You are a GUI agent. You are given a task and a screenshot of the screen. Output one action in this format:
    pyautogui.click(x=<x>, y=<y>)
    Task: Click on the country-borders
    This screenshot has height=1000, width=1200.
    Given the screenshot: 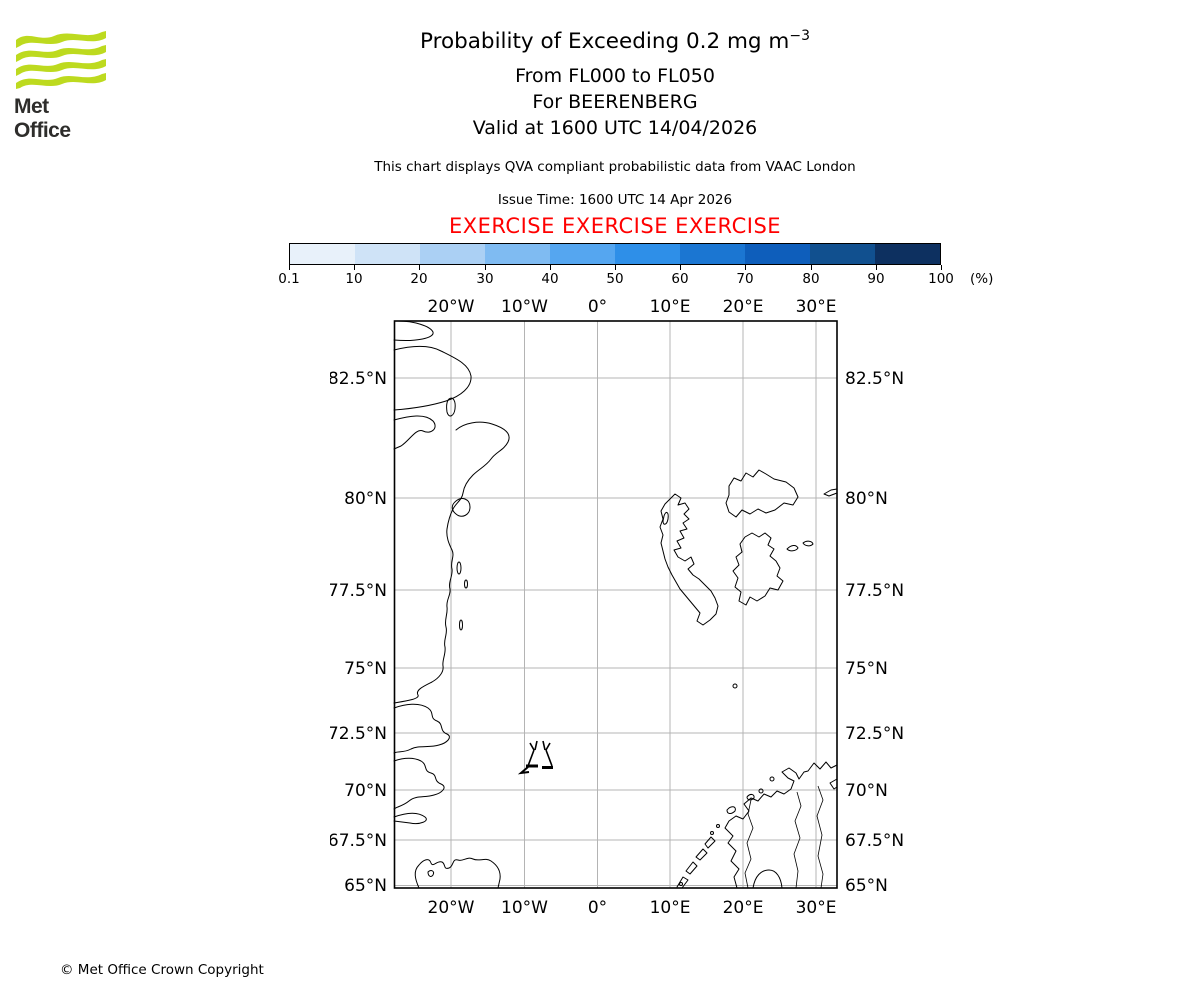 What is the action you would take?
    pyautogui.click(x=784, y=837)
    